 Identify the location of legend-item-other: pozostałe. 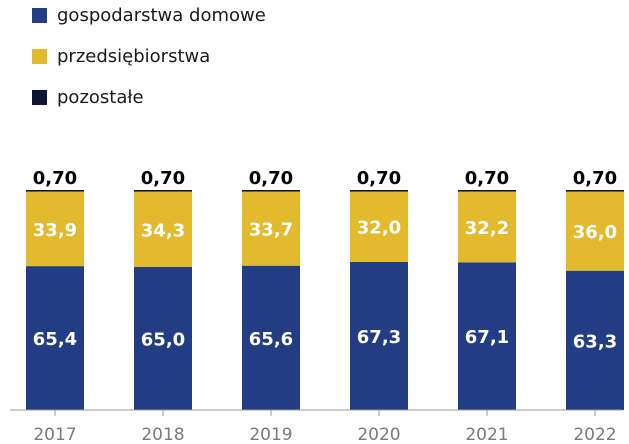
(149, 97).